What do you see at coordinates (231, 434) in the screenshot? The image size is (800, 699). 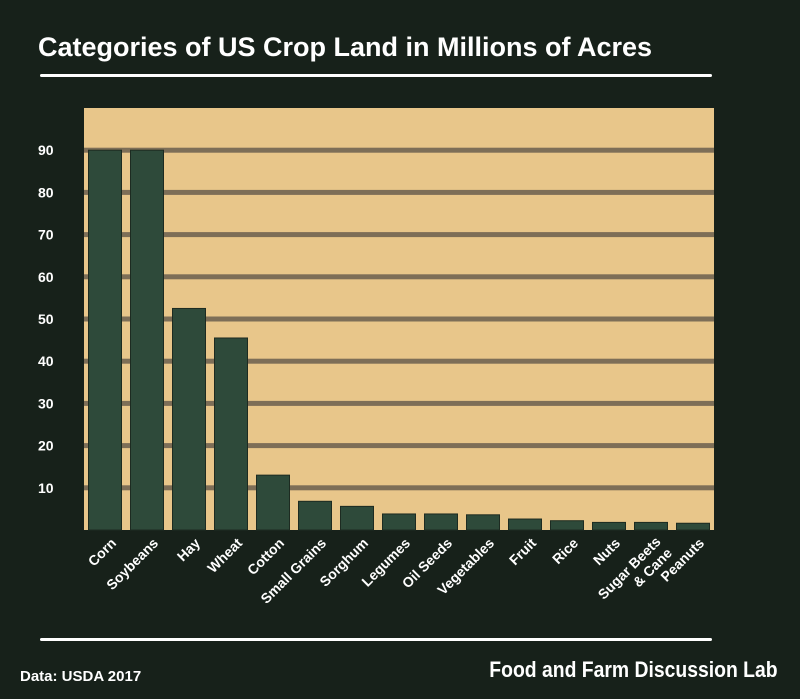 I see `bar-wheat` at bounding box center [231, 434].